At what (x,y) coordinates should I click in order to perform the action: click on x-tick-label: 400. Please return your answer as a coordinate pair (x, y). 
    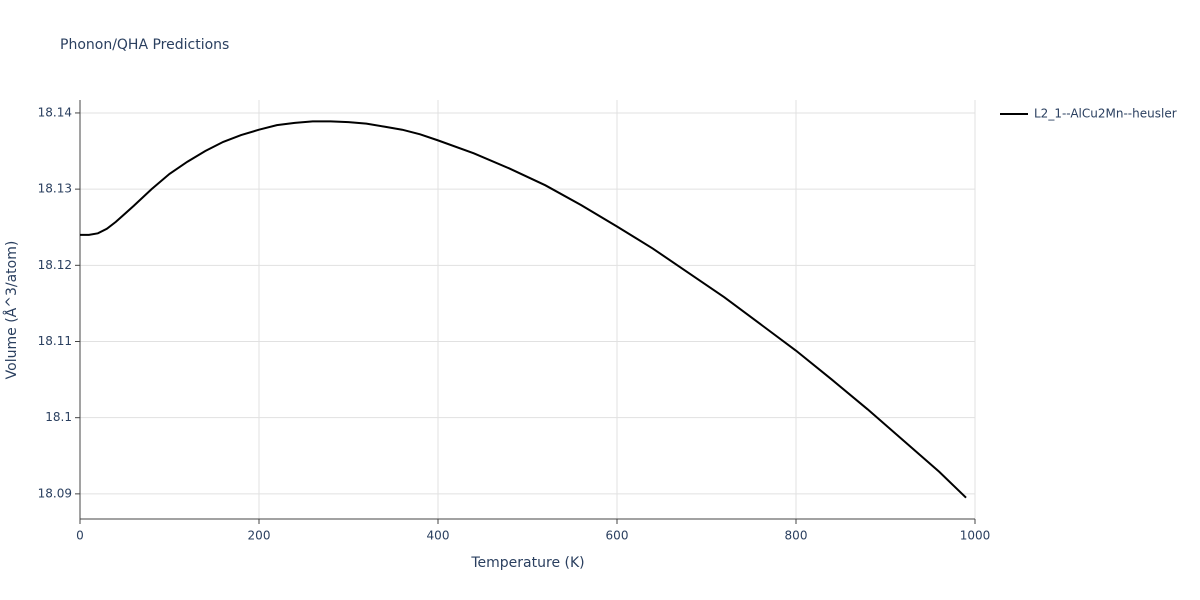
    Looking at the image, I should click on (438, 536).